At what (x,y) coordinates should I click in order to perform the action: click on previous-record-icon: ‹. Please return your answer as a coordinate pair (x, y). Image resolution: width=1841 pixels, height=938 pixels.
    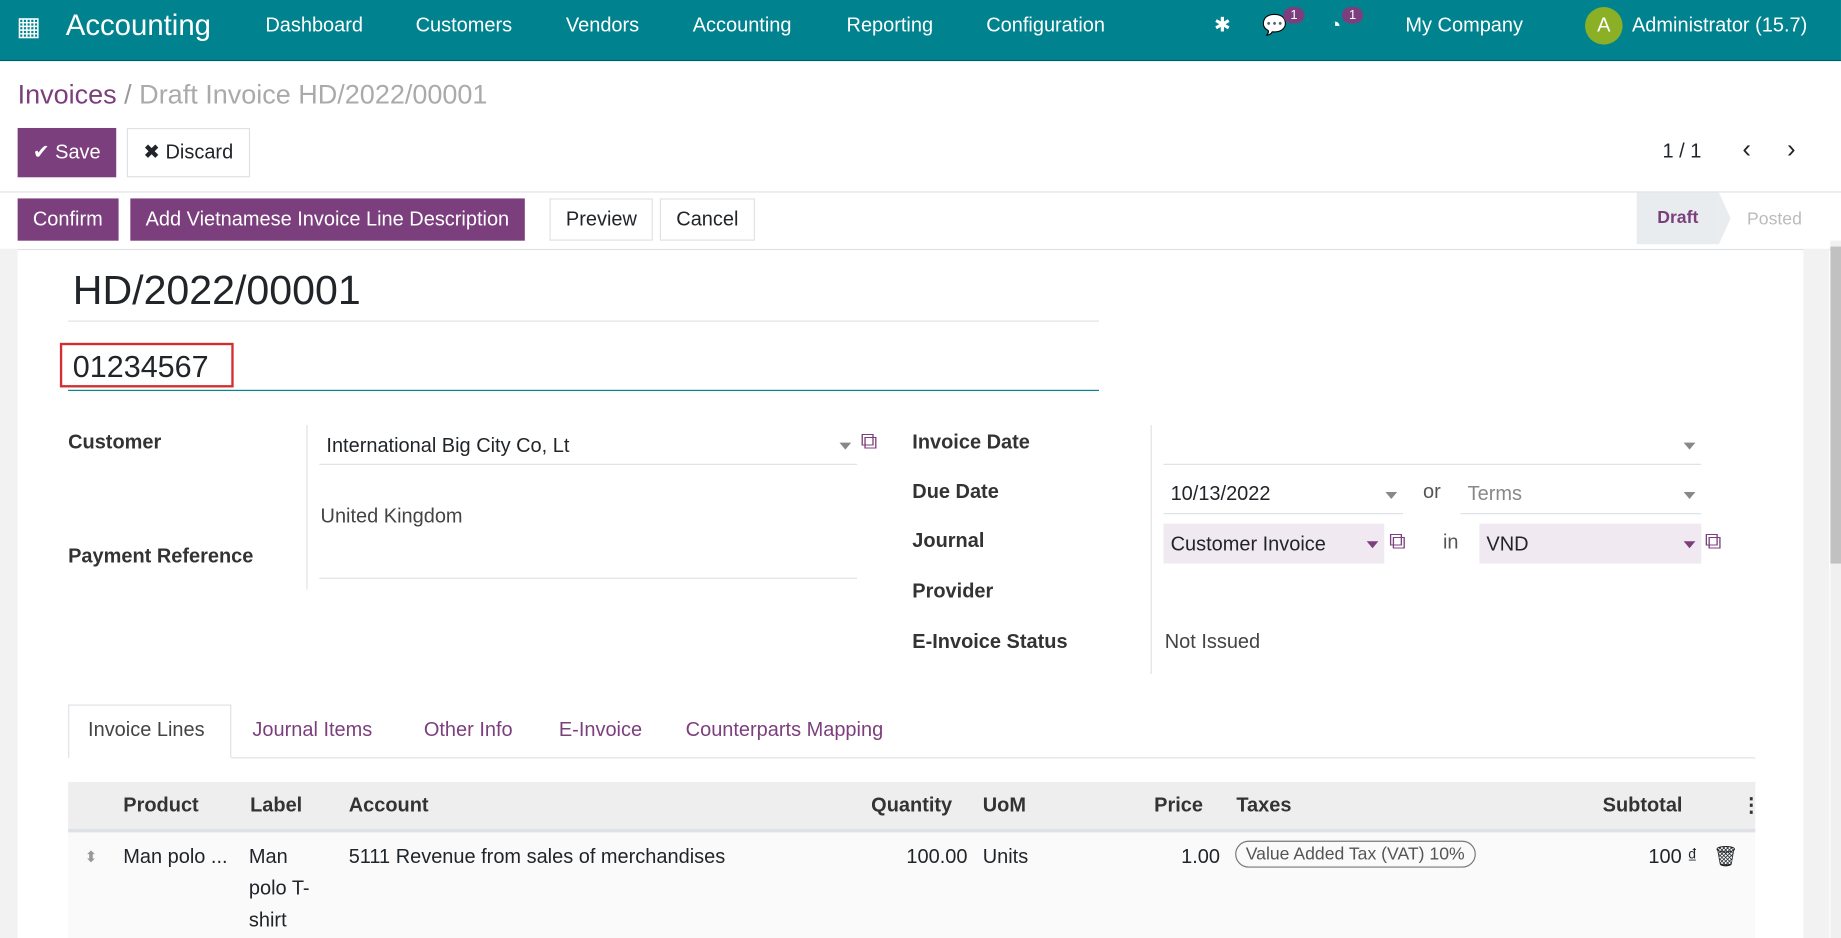
    Looking at the image, I should click on (1746, 148).